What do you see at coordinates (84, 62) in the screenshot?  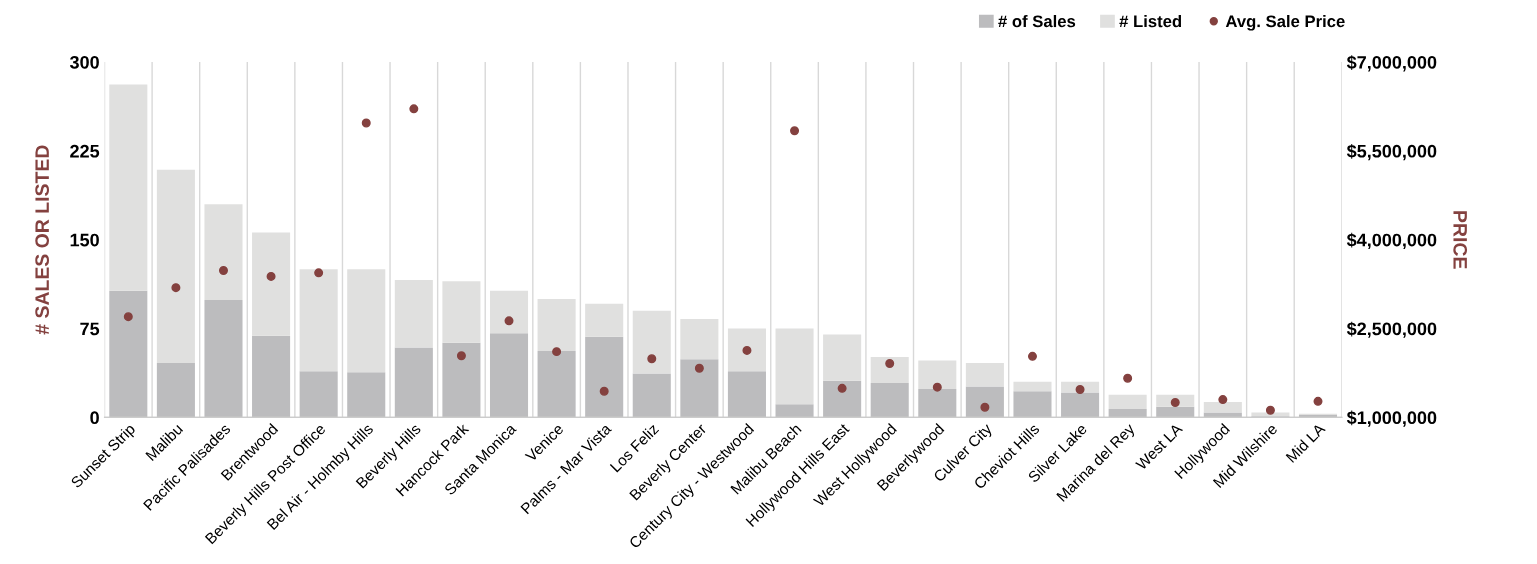 I see `y-tick-label: 300` at bounding box center [84, 62].